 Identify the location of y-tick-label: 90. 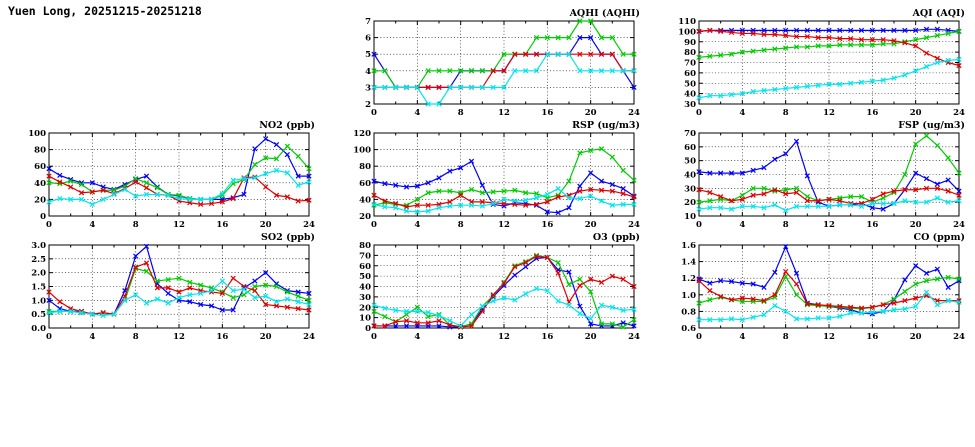
(690, 43).